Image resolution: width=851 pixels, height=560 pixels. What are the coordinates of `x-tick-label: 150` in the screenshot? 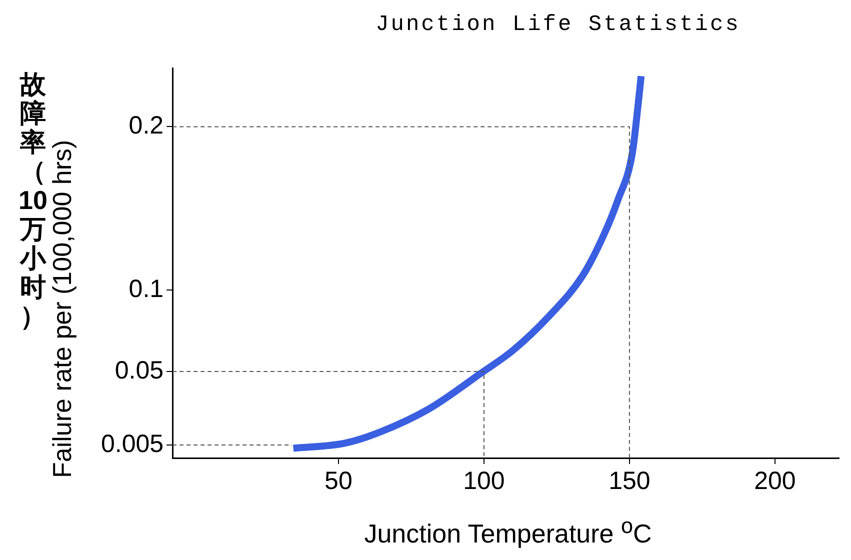 It's located at (629, 480).